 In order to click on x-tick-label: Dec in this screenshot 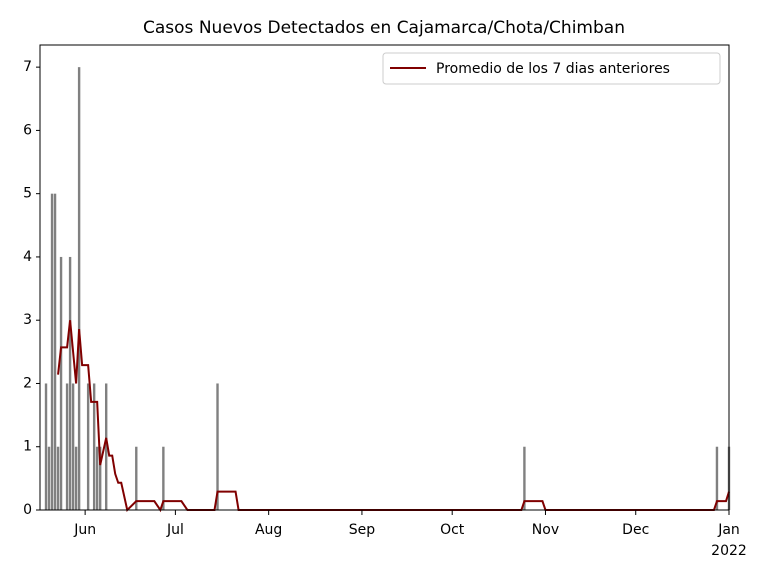, I will do `click(635, 530)`.